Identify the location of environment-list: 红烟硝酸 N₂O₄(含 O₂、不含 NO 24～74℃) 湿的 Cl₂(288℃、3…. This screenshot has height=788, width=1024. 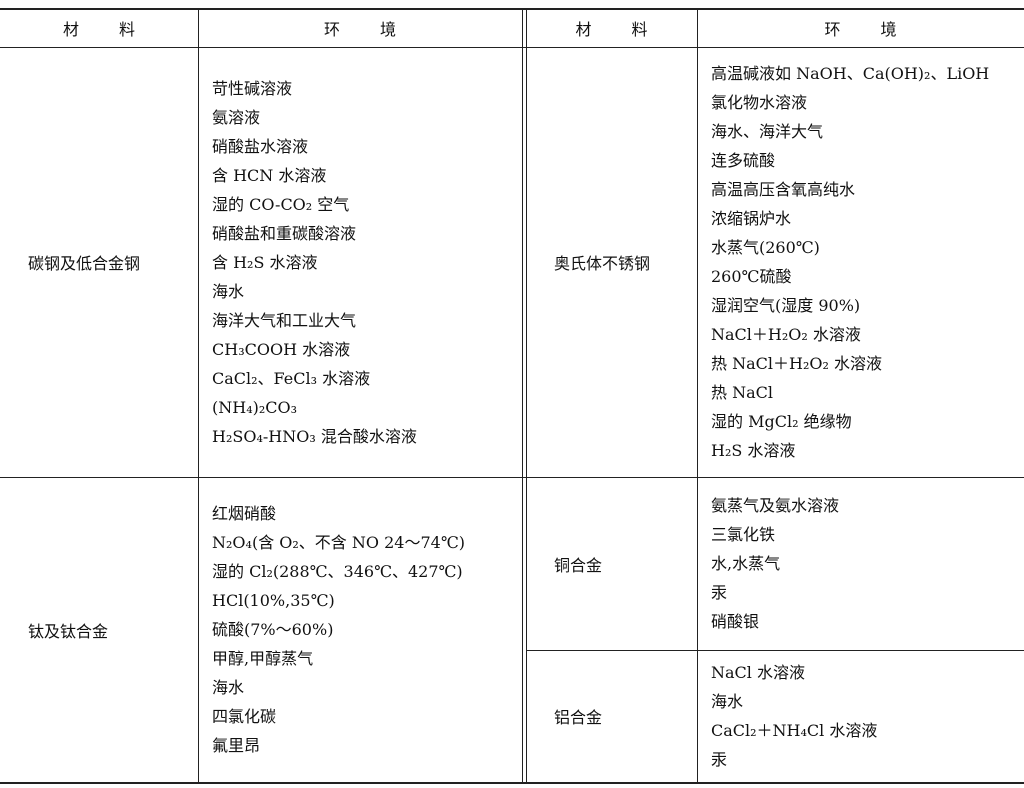
(360, 629).